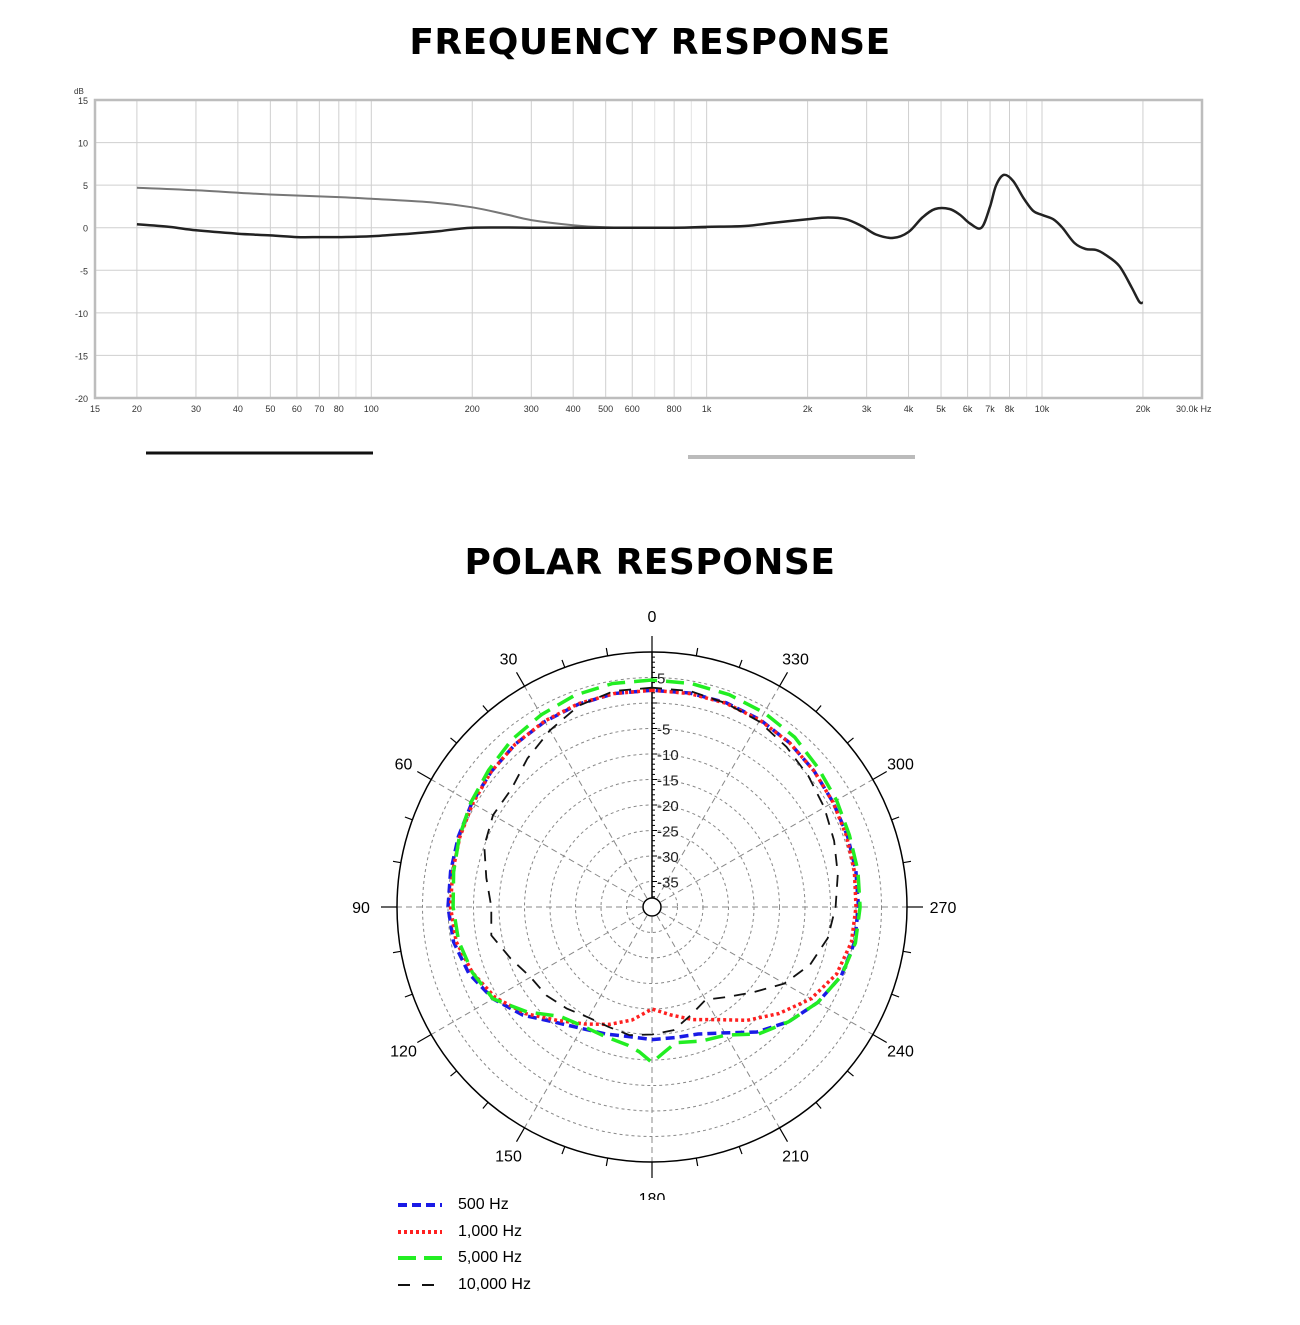 The width and height of the screenshot is (1300, 1325). Describe the element at coordinates (83, 101) in the screenshot. I see `y-tick-label: 15` at that location.